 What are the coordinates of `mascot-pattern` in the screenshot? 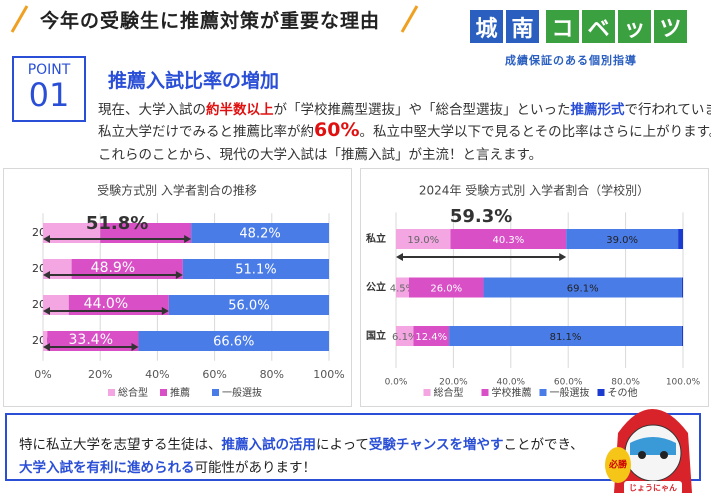 It's located at (653, 446).